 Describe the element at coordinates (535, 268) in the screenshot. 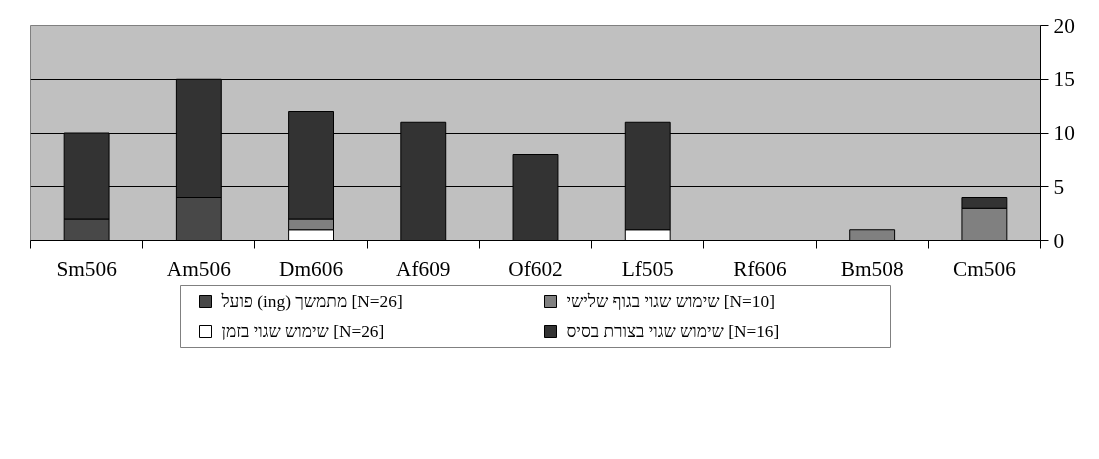

I see `x-tick-label: Of602` at that location.